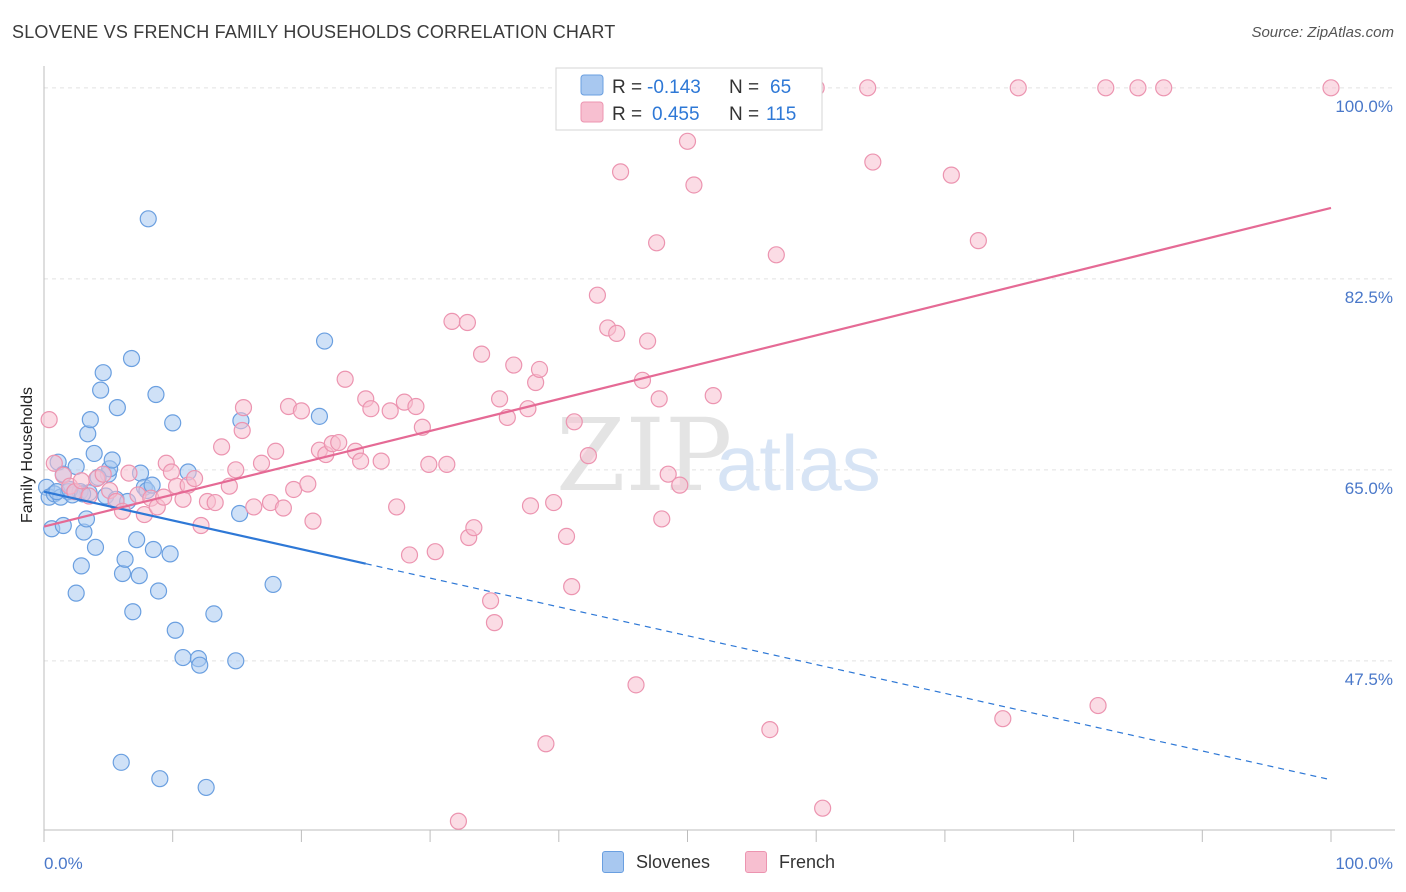  Describe the element at coordinates (676, 114) in the screenshot. I see `legend-r-value-french: 0.455` at that location.